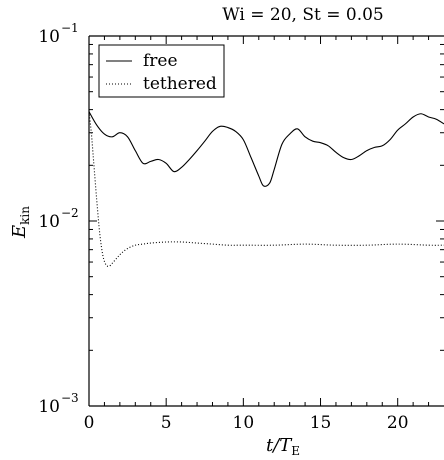  I want to click on y-axis-label: Ekin, so click(20, 222).